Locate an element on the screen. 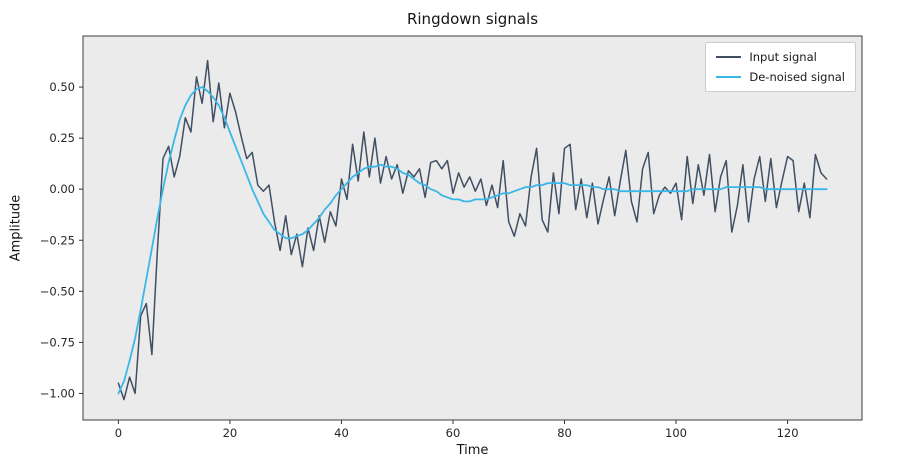 The image size is (908, 470). legend-item-denoised-signal: De-noised signal is located at coordinates (780, 77).